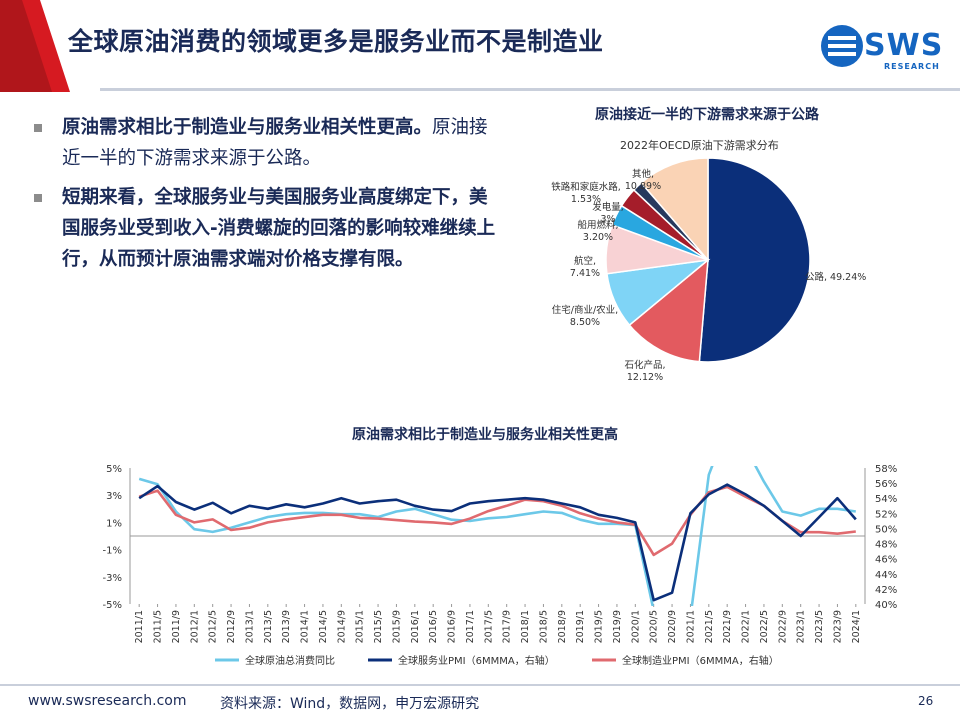 This screenshot has height=720, width=960. Describe the element at coordinates (886, 484) in the screenshot. I see `y-right-tick-label: 56%` at that location.